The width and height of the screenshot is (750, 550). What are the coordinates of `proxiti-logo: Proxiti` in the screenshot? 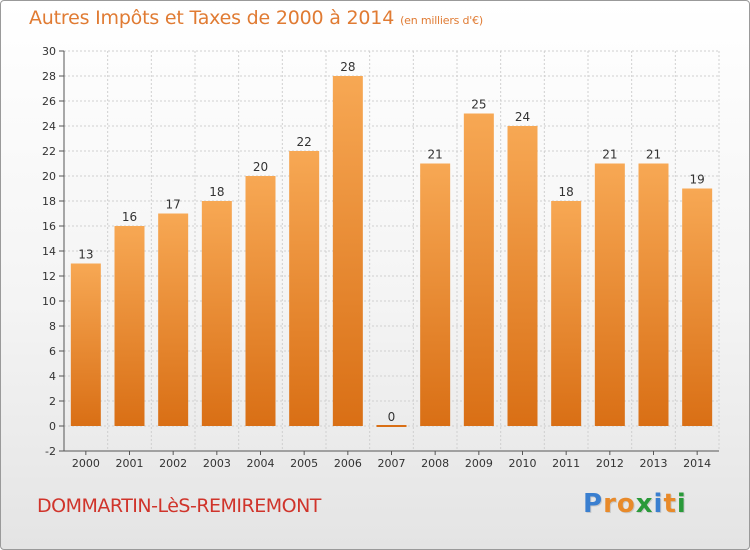 It's located at (635, 504).